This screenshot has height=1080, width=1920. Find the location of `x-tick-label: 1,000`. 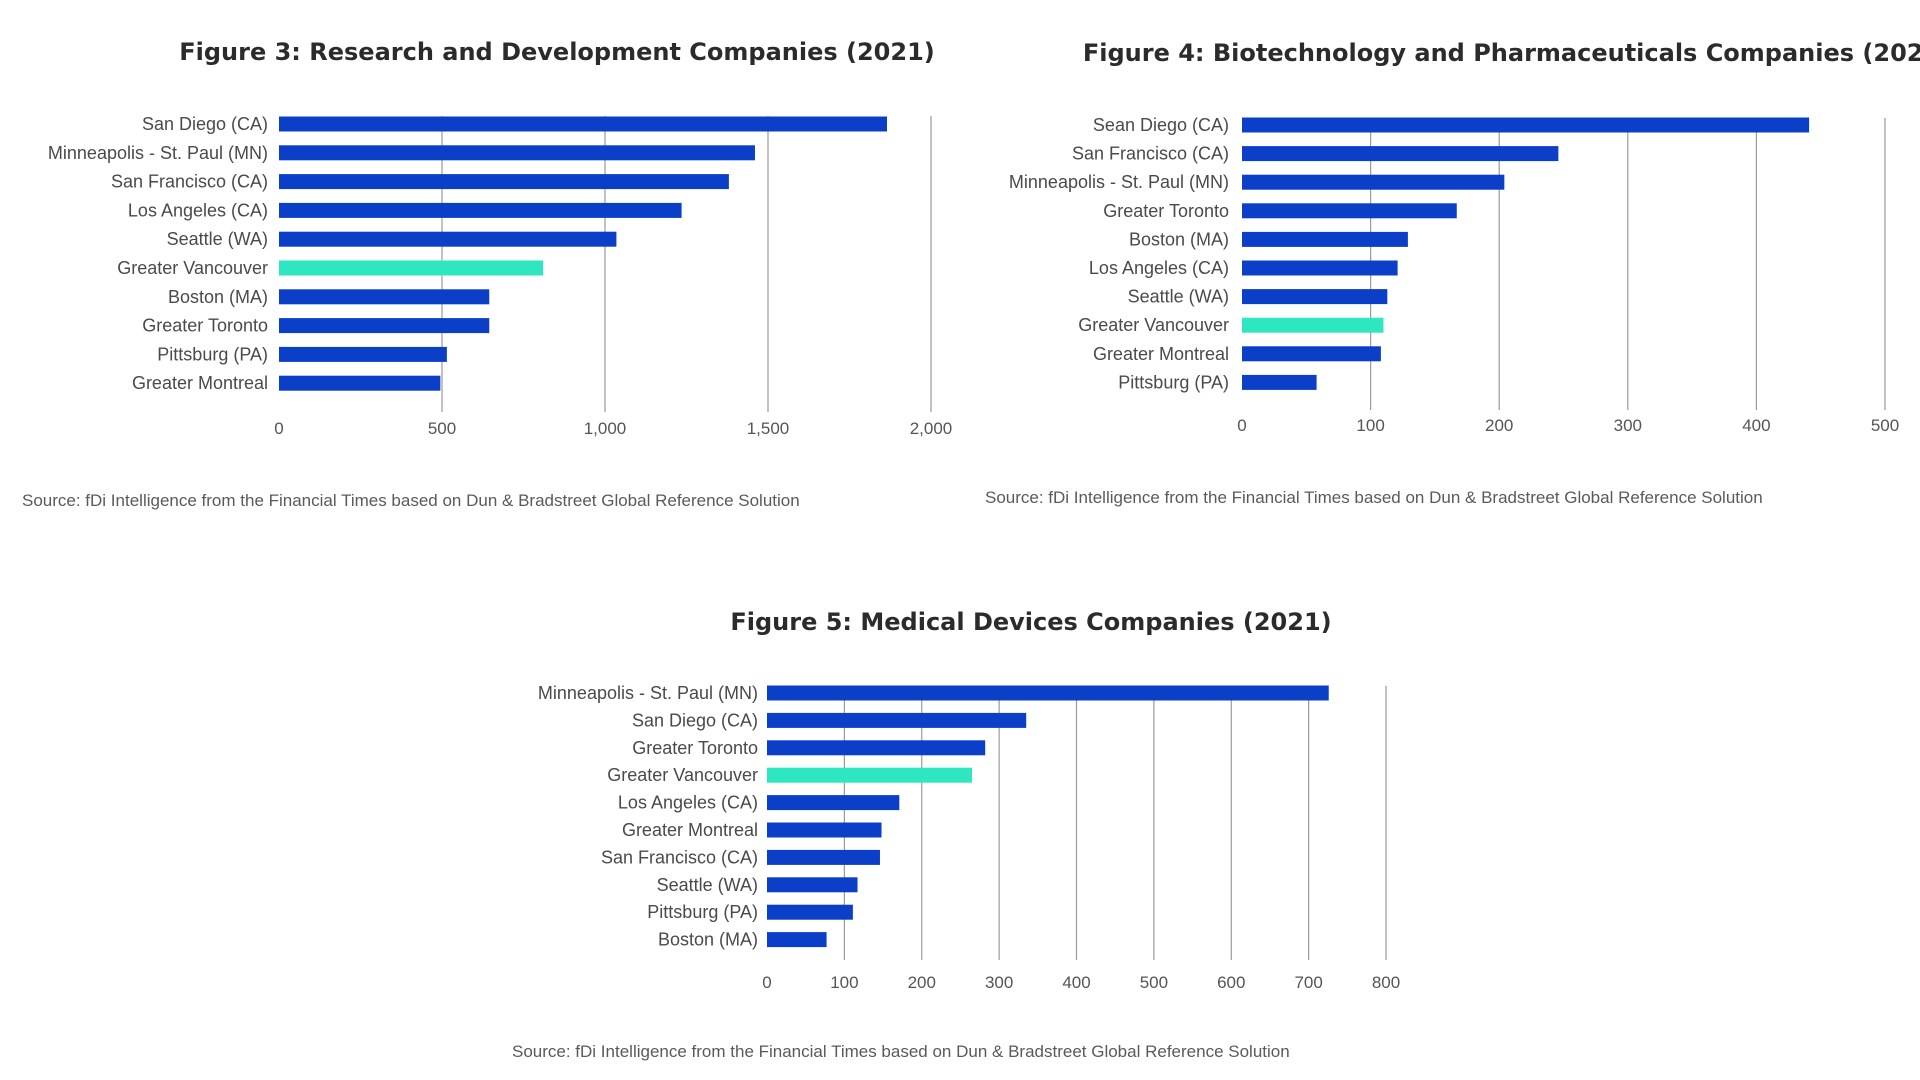

x-tick-label: 1,000 is located at coordinates (605, 428).